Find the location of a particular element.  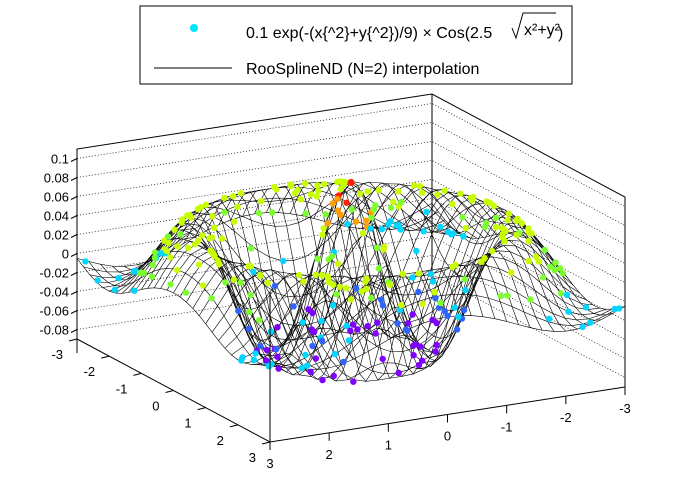

z-tick-label: -0.08 is located at coordinates (54, 330).